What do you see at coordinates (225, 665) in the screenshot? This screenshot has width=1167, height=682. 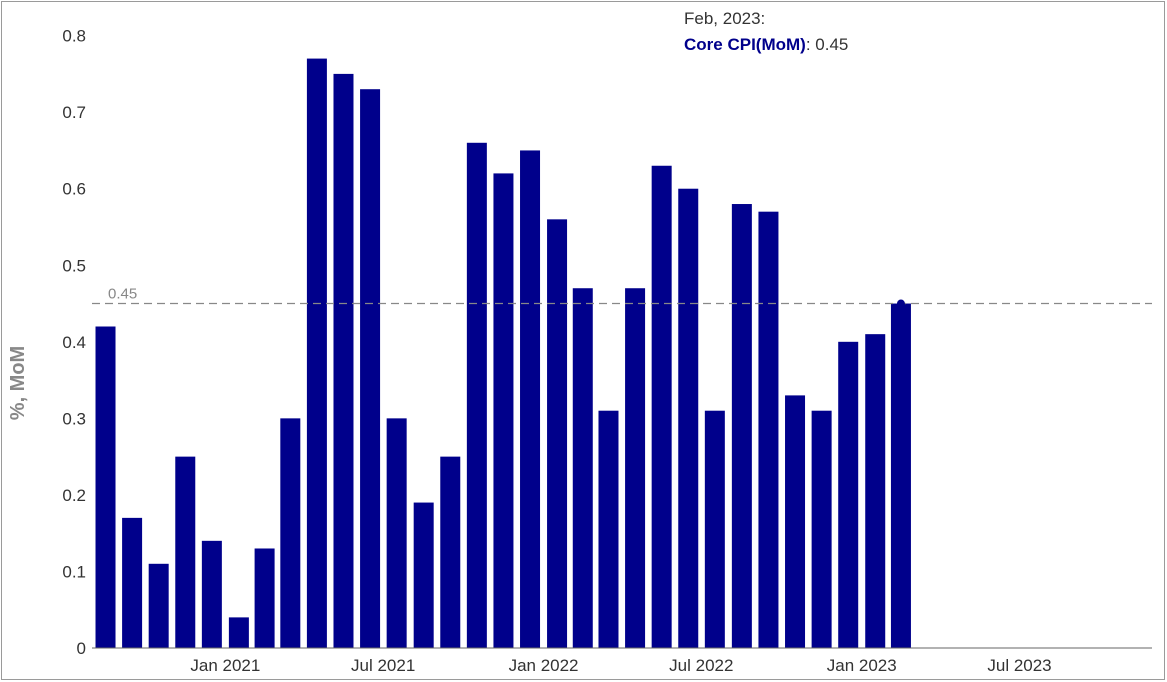 I see `x-tick-label: Jan 2021` at bounding box center [225, 665].